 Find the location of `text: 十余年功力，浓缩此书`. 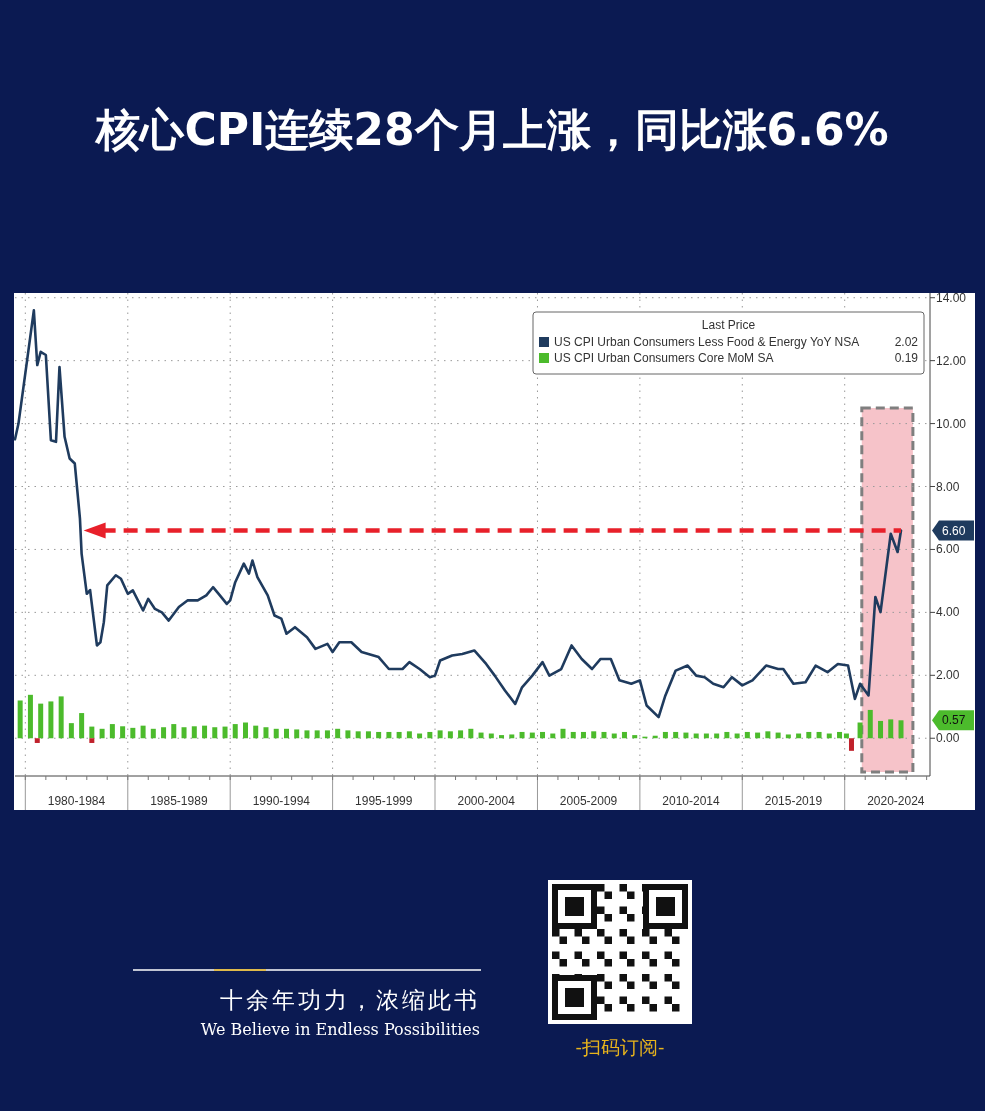

text: 十余年功力，浓缩此书 is located at coordinates (350, 1000).